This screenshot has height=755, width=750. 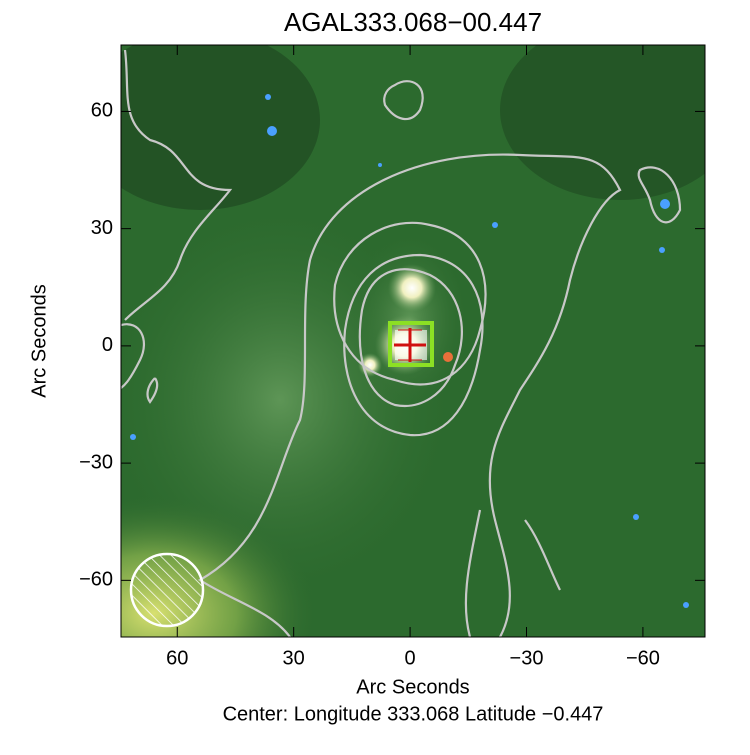 What do you see at coordinates (643, 658) in the screenshot?
I see `x-tick-label: −60` at bounding box center [643, 658].